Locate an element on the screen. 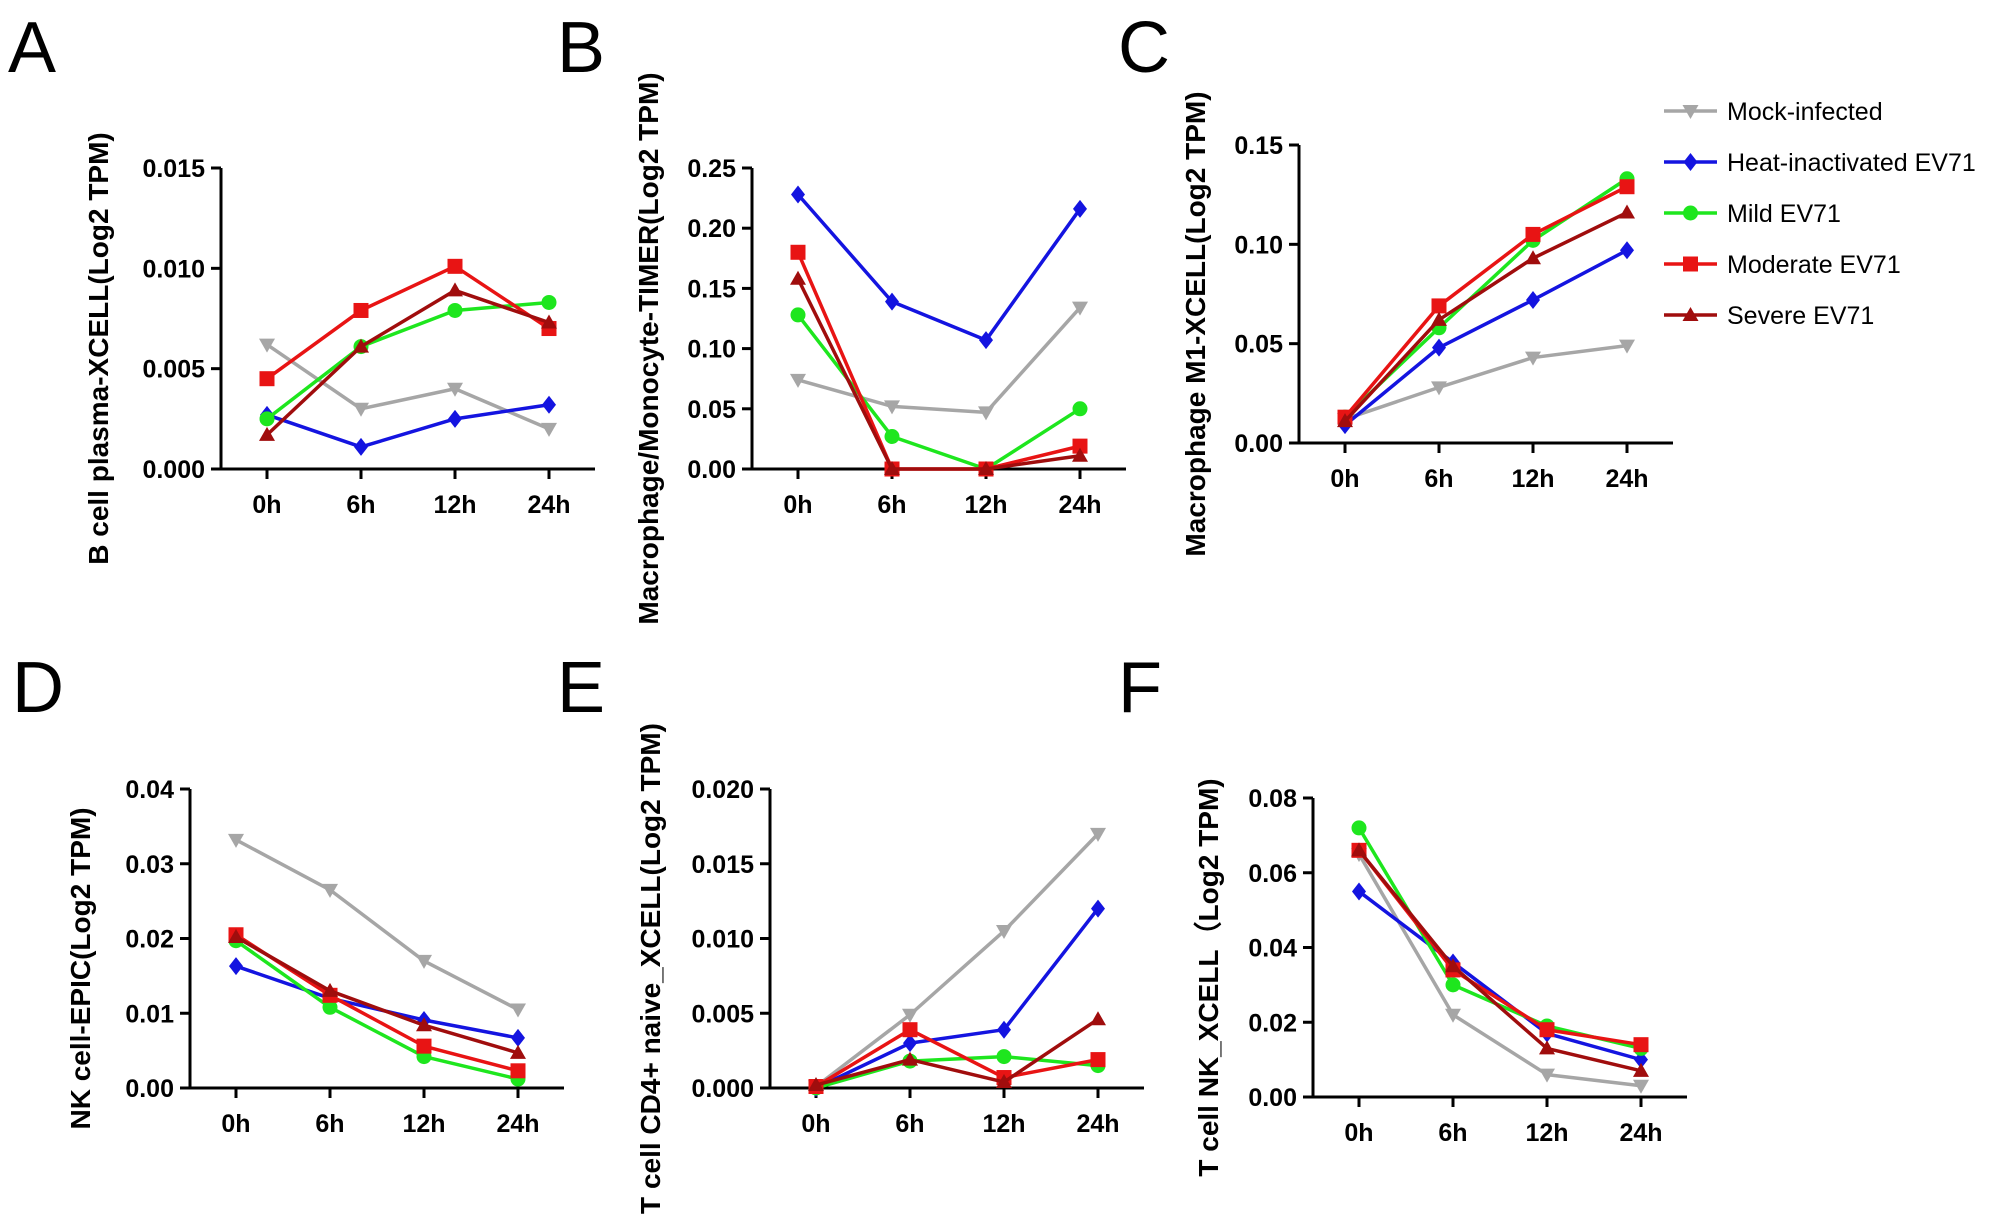 This screenshot has height=1227, width=1998. panel-letter: A is located at coordinates (32, 48).